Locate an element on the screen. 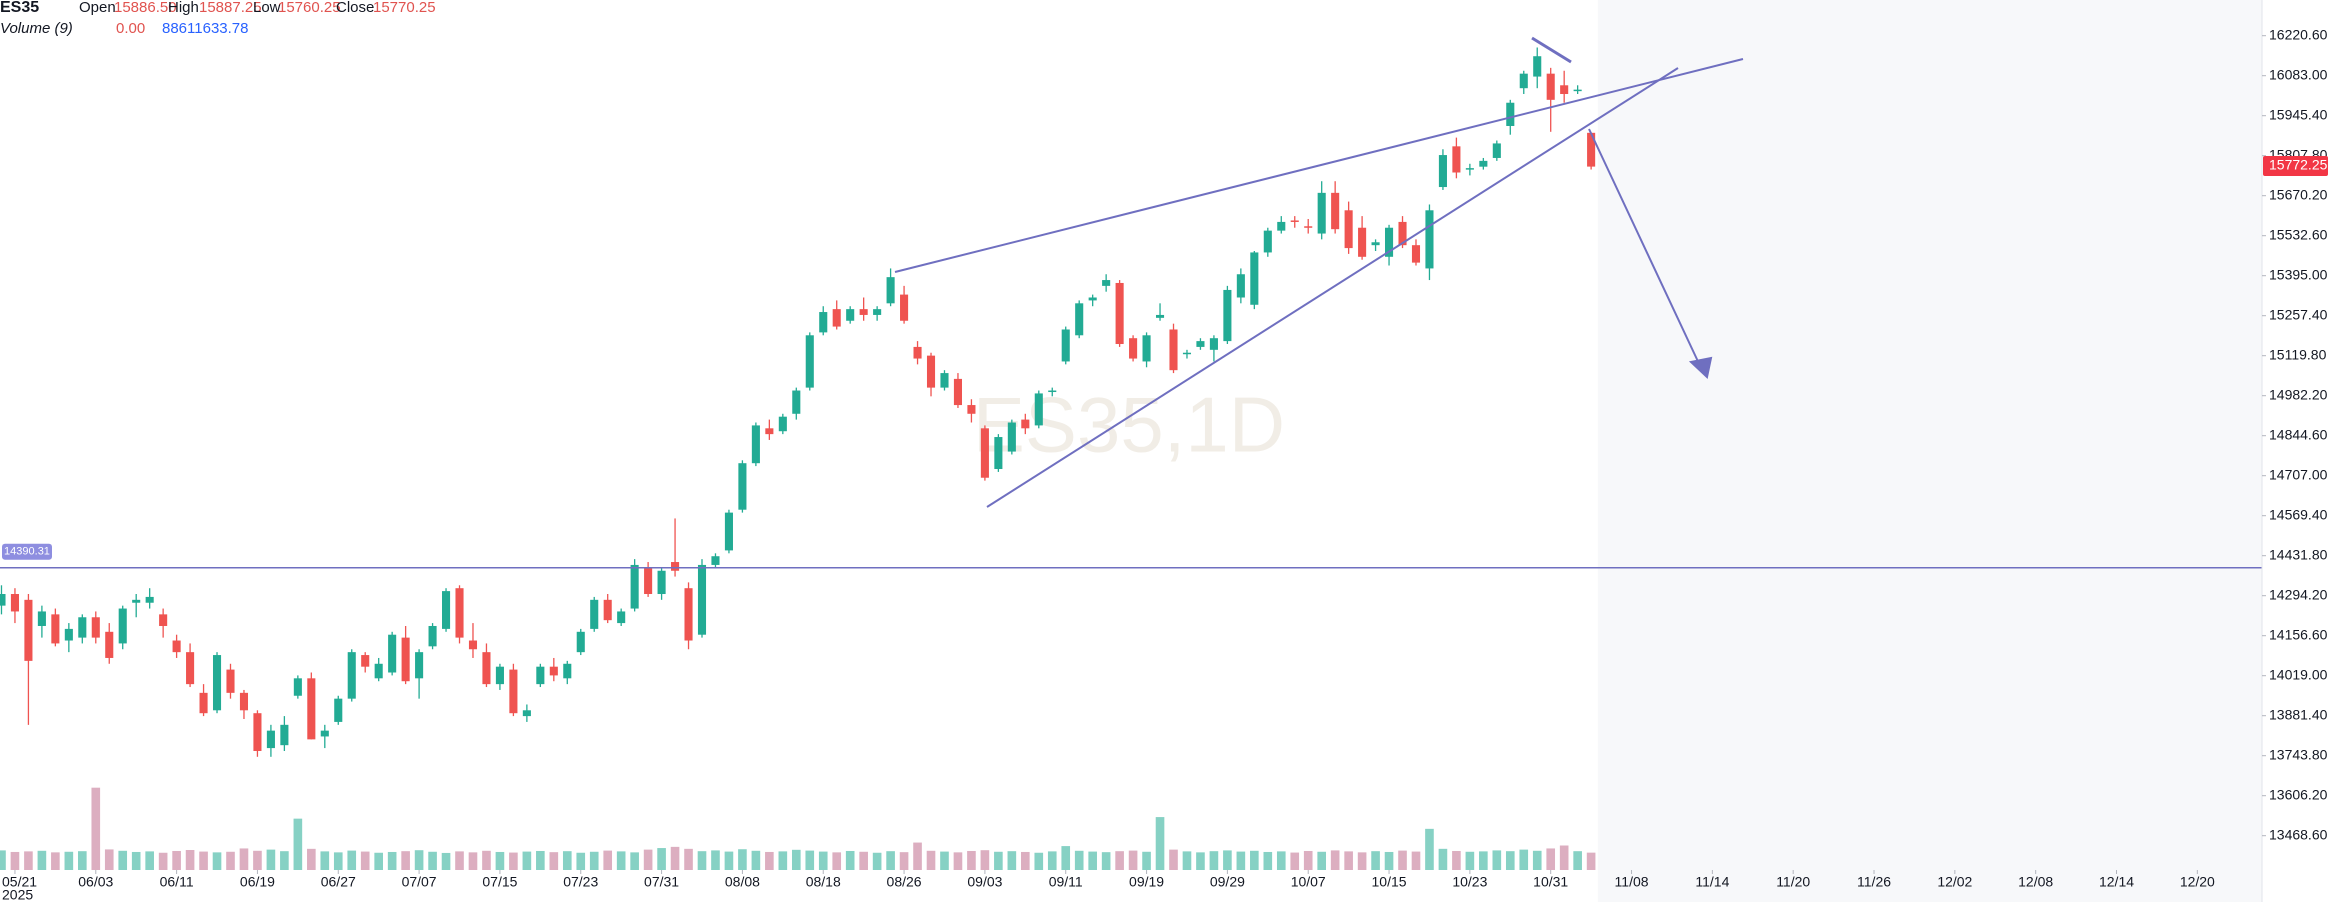  y-tick-label: 14569.40 is located at coordinates (2298, 514).